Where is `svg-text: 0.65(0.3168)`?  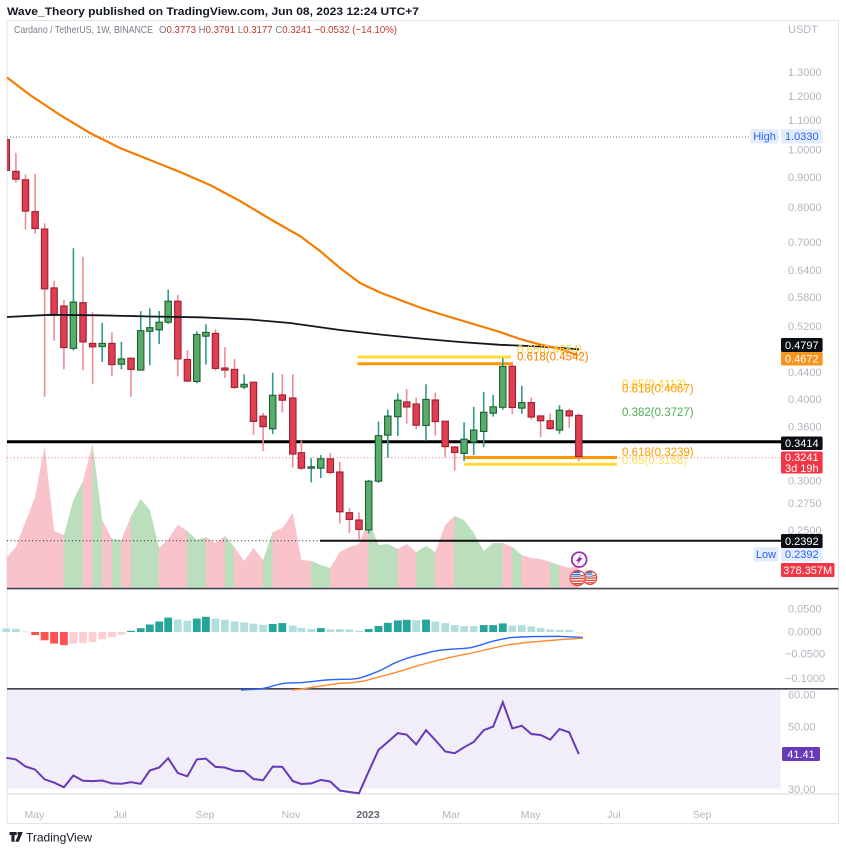
svg-text: 0.65(0.3168) is located at coordinates (654, 461).